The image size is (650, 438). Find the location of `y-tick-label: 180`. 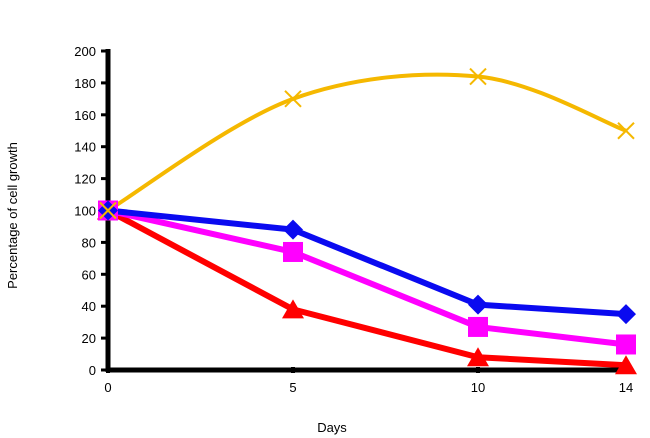

y-tick-label: 180 is located at coordinates (85, 83).